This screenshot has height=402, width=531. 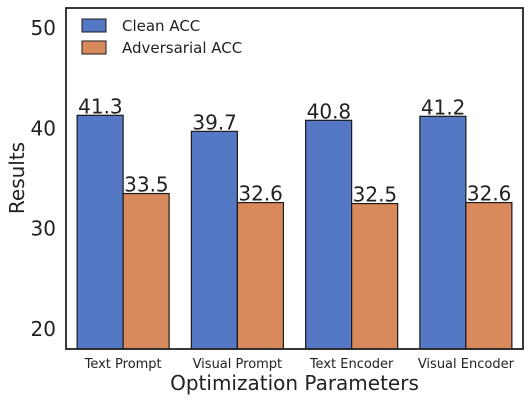 What do you see at coordinates (94, 47) in the screenshot?
I see `legend-swatch-adversarial` at bounding box center [94, 47].